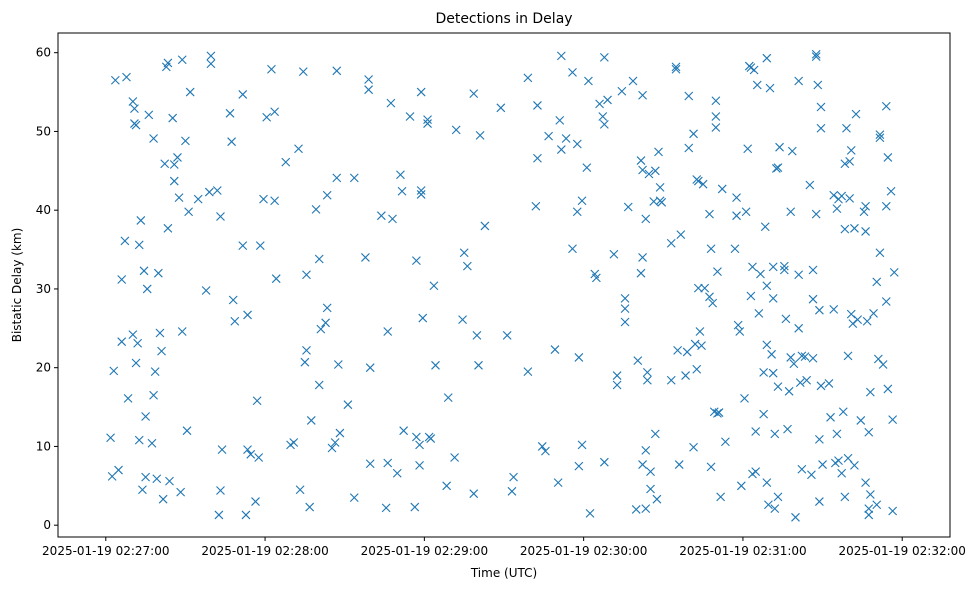 This screenshot has height=590, width=980. I want to click on y-tick-label: 30, so click(43, 289).